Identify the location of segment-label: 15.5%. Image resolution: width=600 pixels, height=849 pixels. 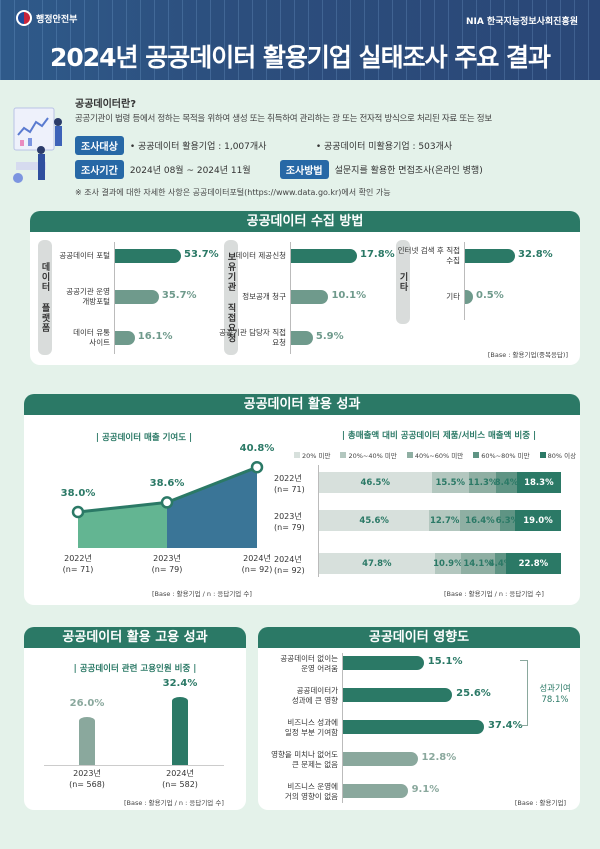
(450, 482).